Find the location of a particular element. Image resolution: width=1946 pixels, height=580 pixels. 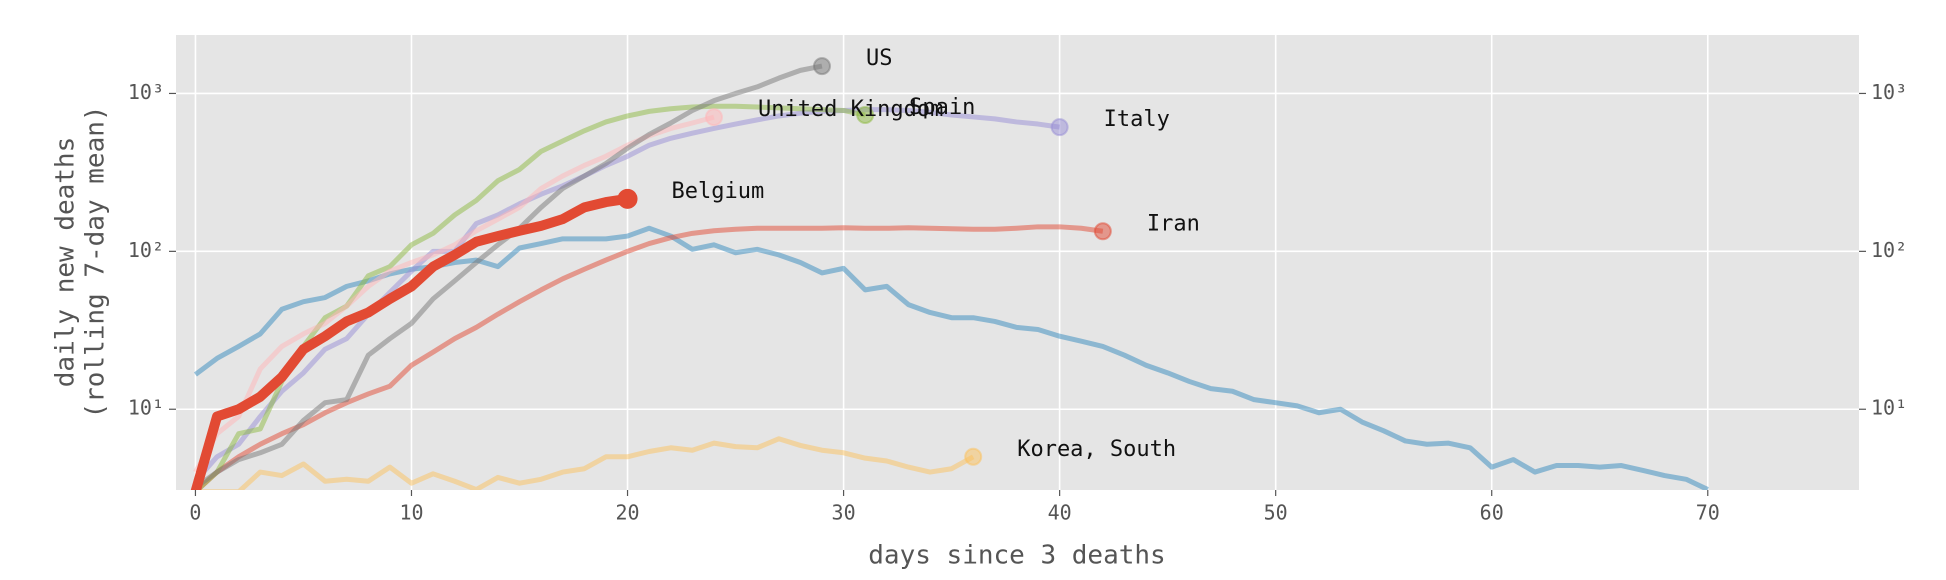

series-label: Korea, South is located at coordinates (1096, 449).